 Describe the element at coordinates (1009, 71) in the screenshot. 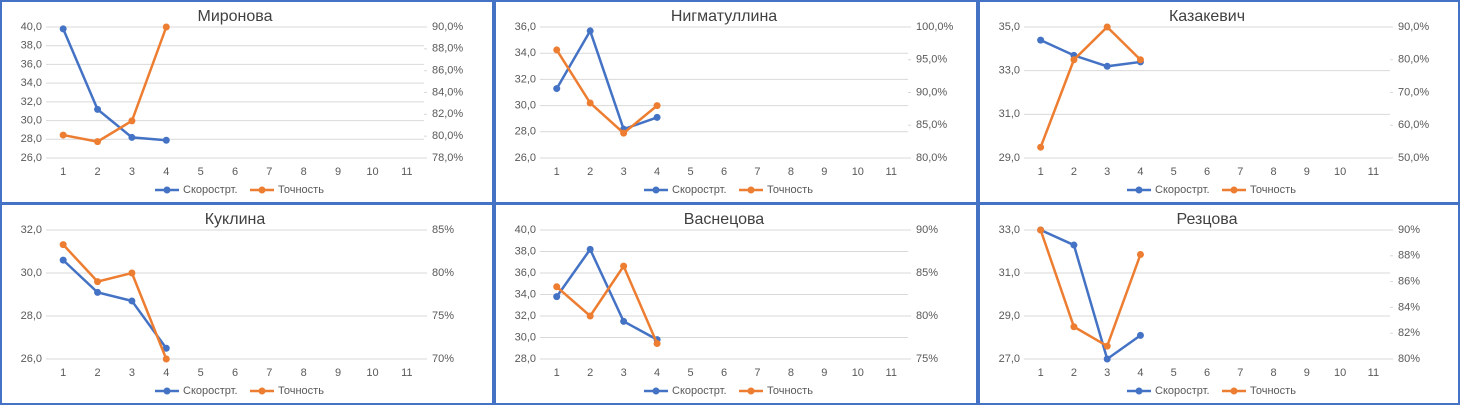

I see `y-tick-label: 33,0` at that location.